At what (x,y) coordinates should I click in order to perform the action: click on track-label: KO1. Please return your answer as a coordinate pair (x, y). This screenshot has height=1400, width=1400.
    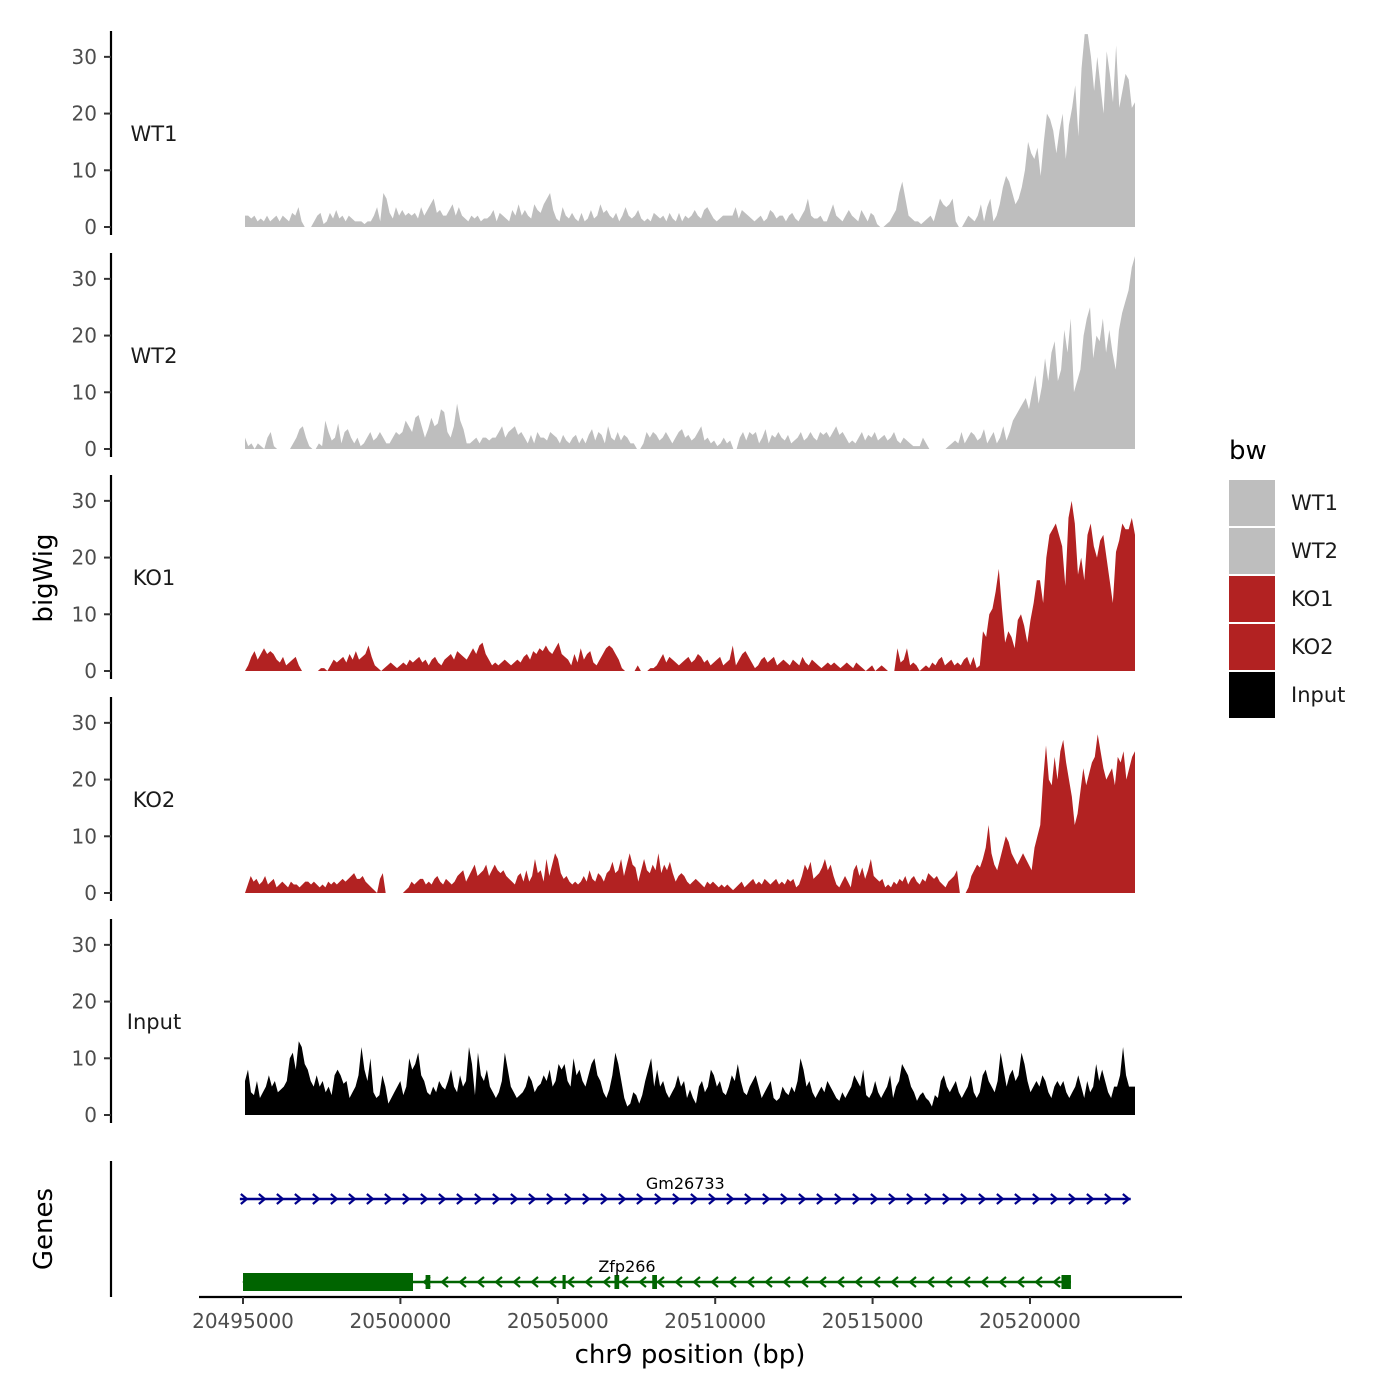
    Looking at the image, I should click on (154, 578).